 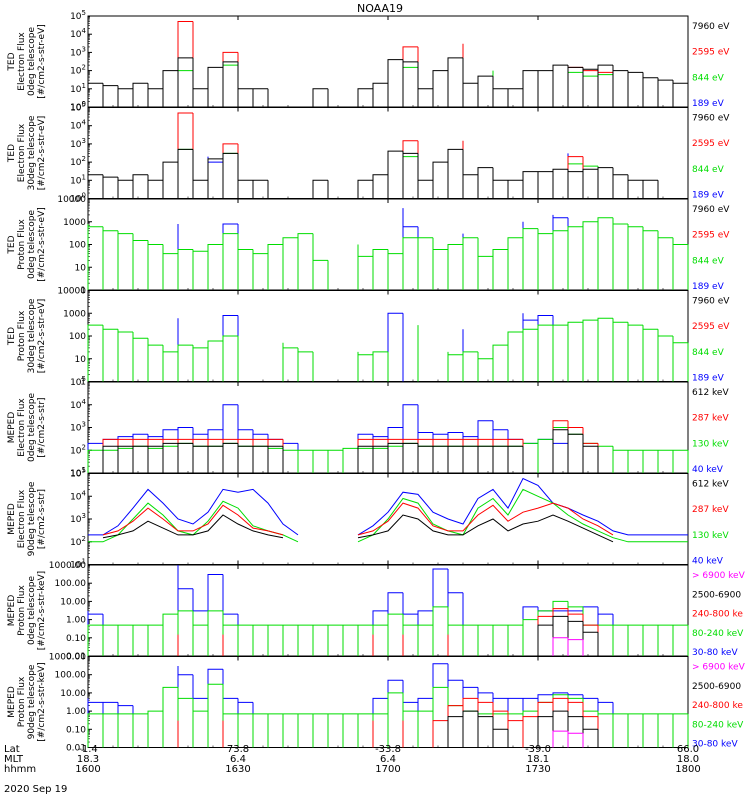 I want to click on y-tick-label: 1.00, so click(x=76, y=712).